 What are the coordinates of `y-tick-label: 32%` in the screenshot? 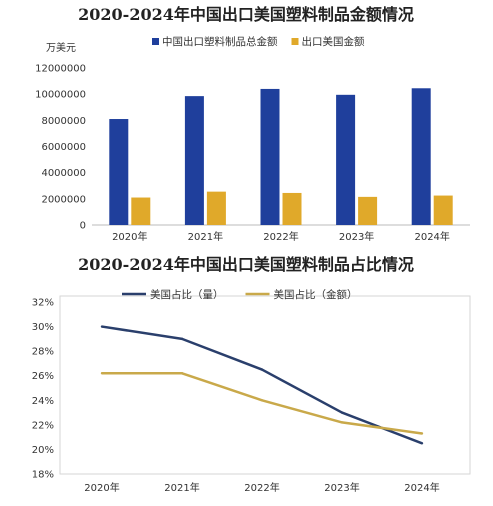 It's located at (43, 303).